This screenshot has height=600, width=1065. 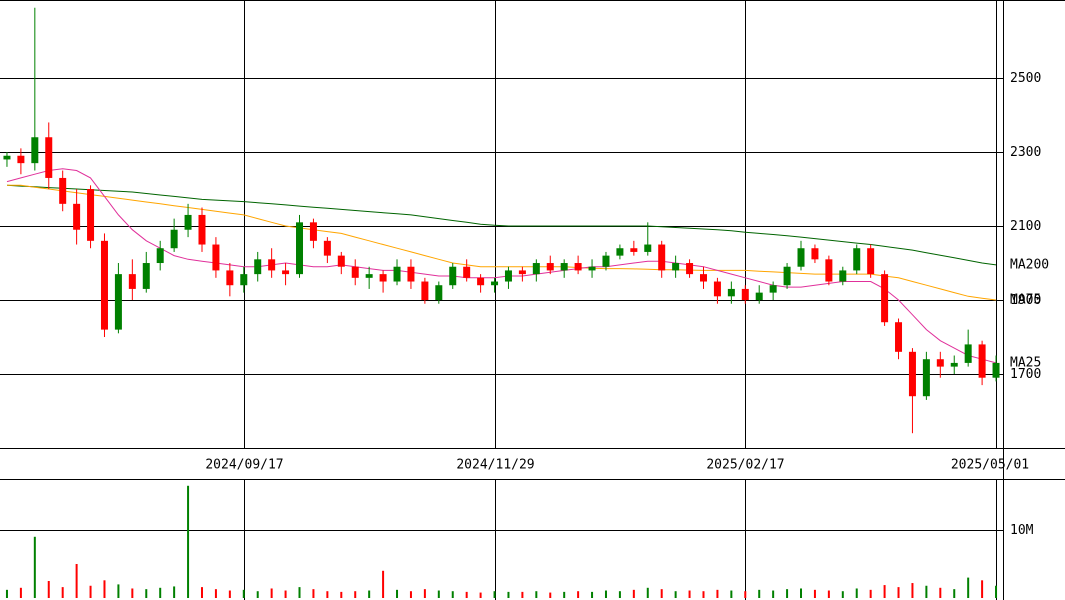 I want to click on x-tick-label: 2024/11/29, so click(x=495, y=465).